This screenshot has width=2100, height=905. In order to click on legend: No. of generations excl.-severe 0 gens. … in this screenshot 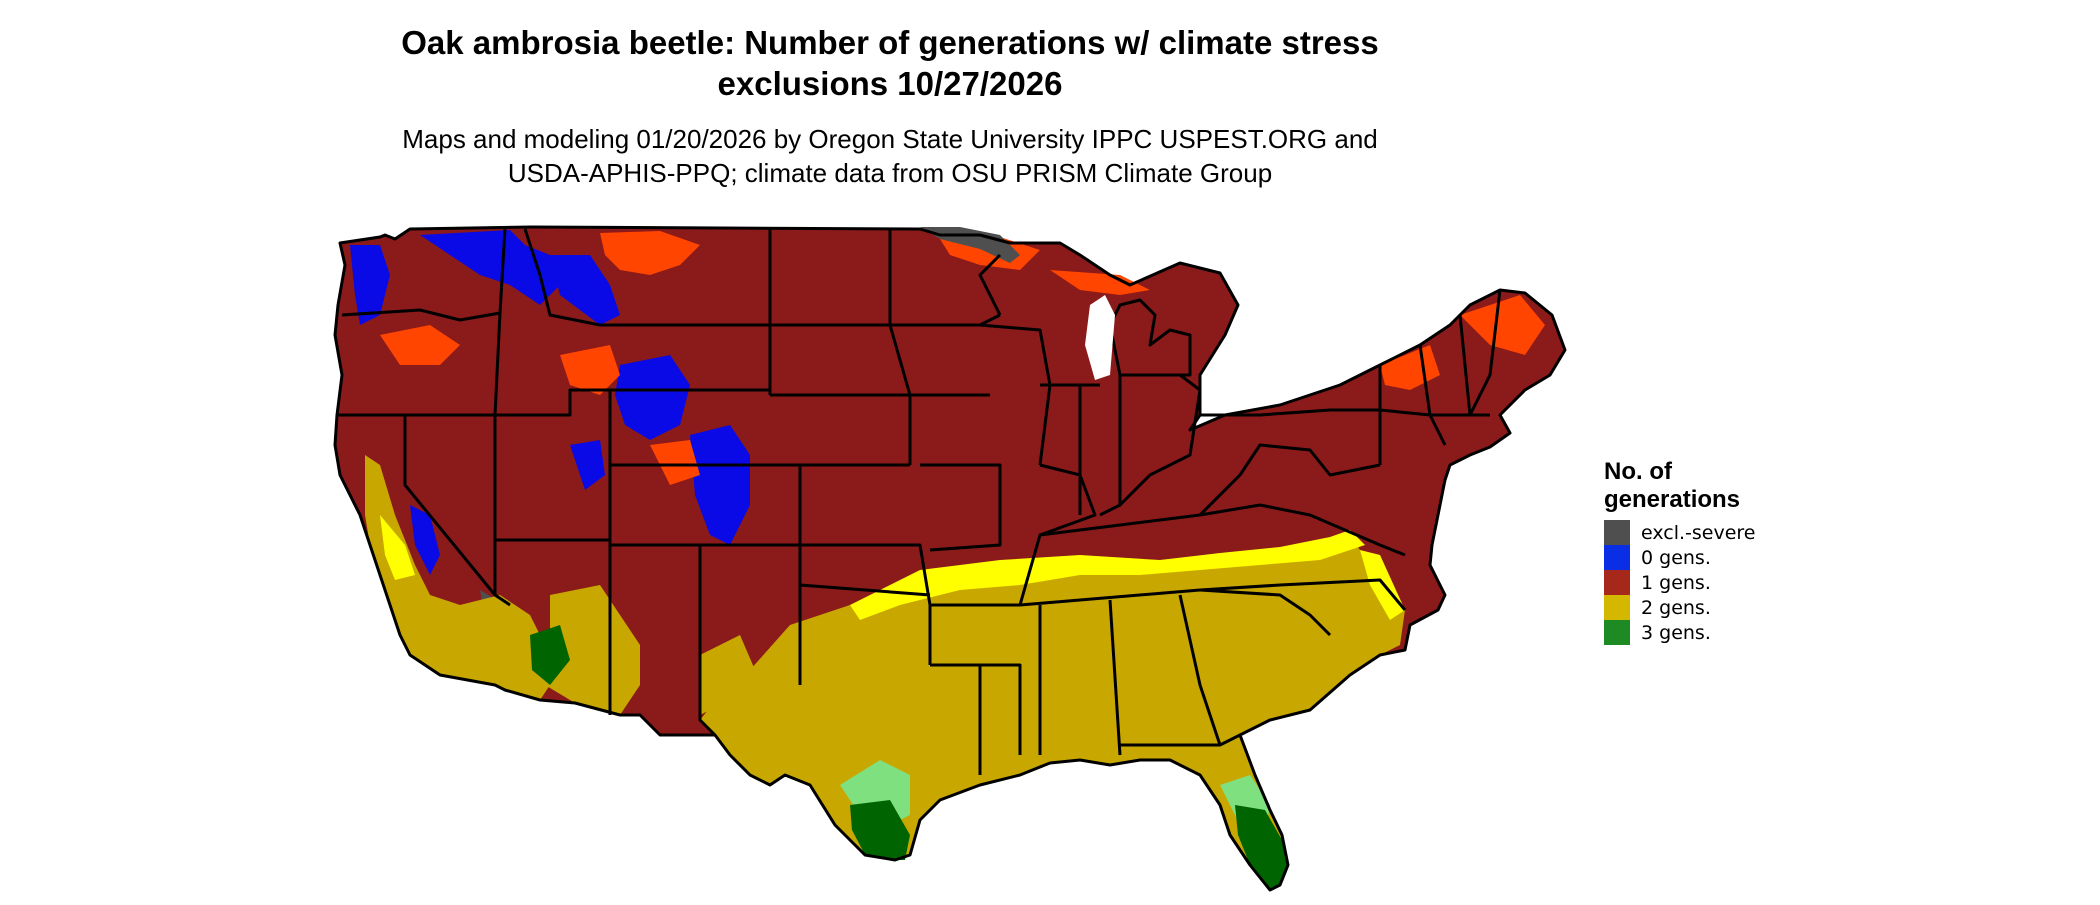, I will do `click(1680, 551)`.